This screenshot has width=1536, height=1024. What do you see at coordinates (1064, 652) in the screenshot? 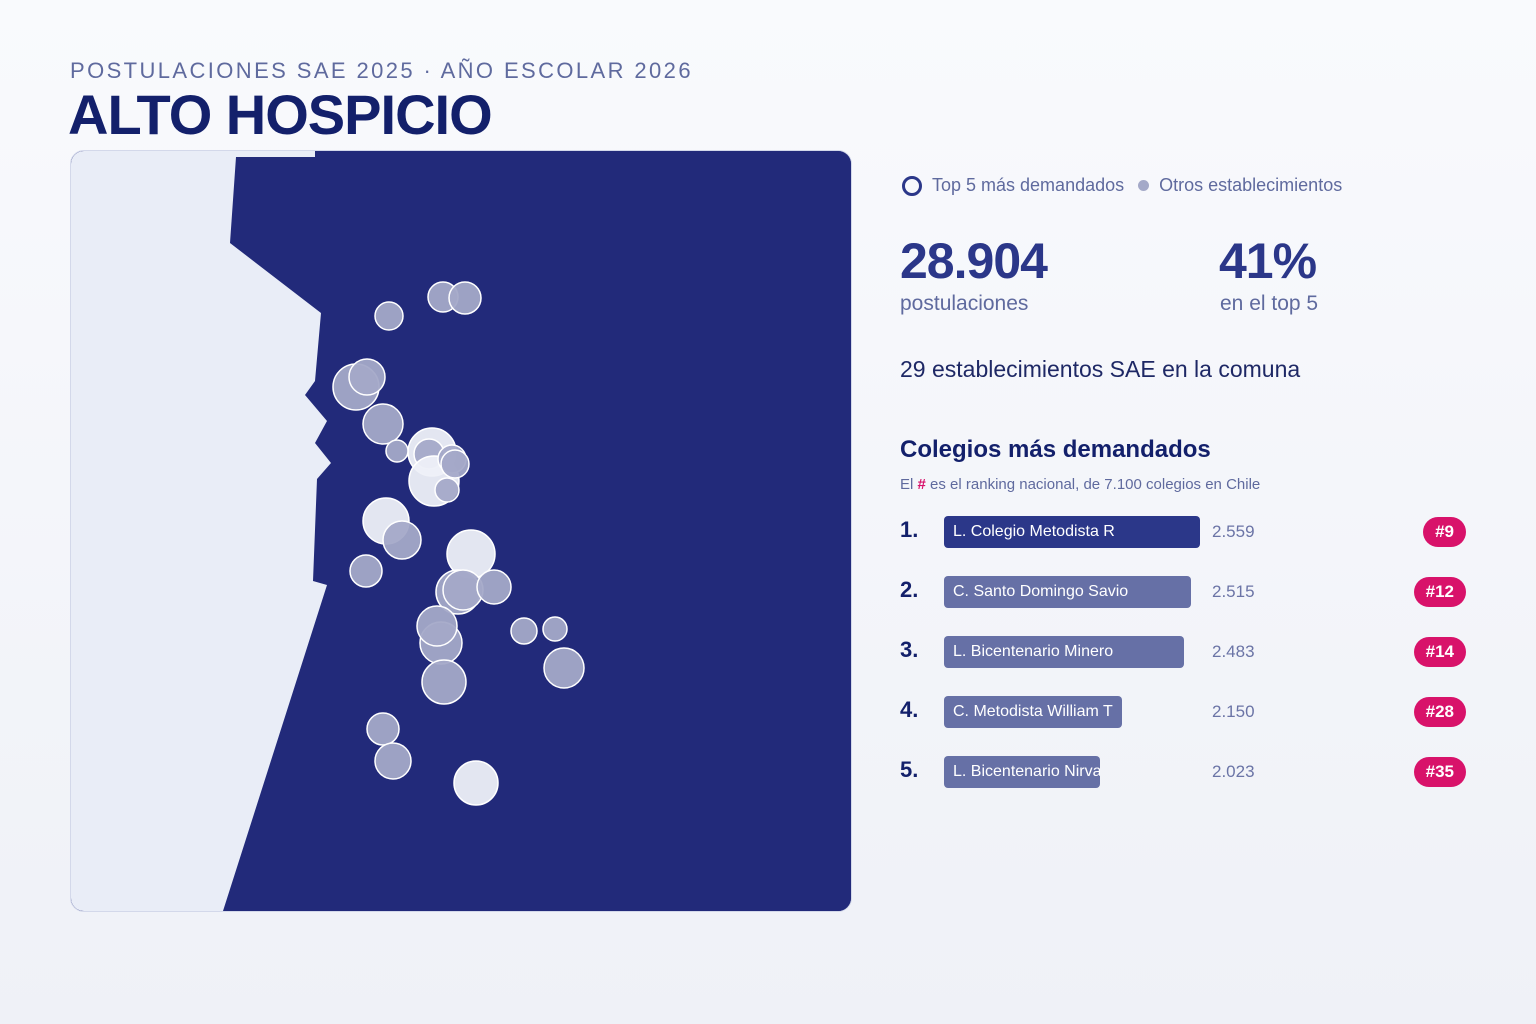
I see `rank-bar: L. Bicentenario Minero` at bounding box center [1064, 652].